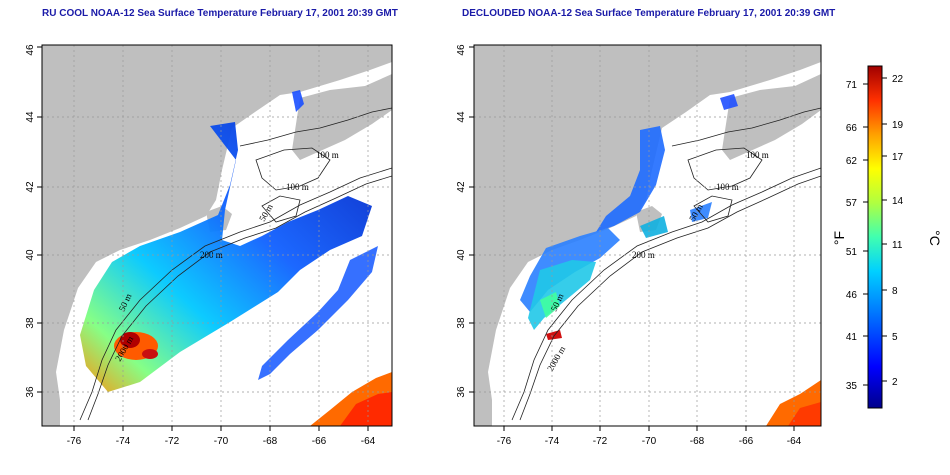  What do you see at coordinates (327, 155) in the screenshot?
I see `left-contour-label: 100 m` at bounding box center [327, 155].